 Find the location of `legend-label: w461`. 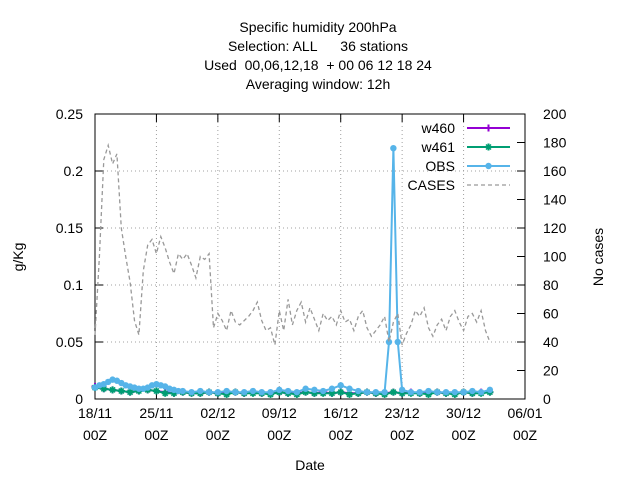

legend-label: w461 is located at coordinates (438, 147).